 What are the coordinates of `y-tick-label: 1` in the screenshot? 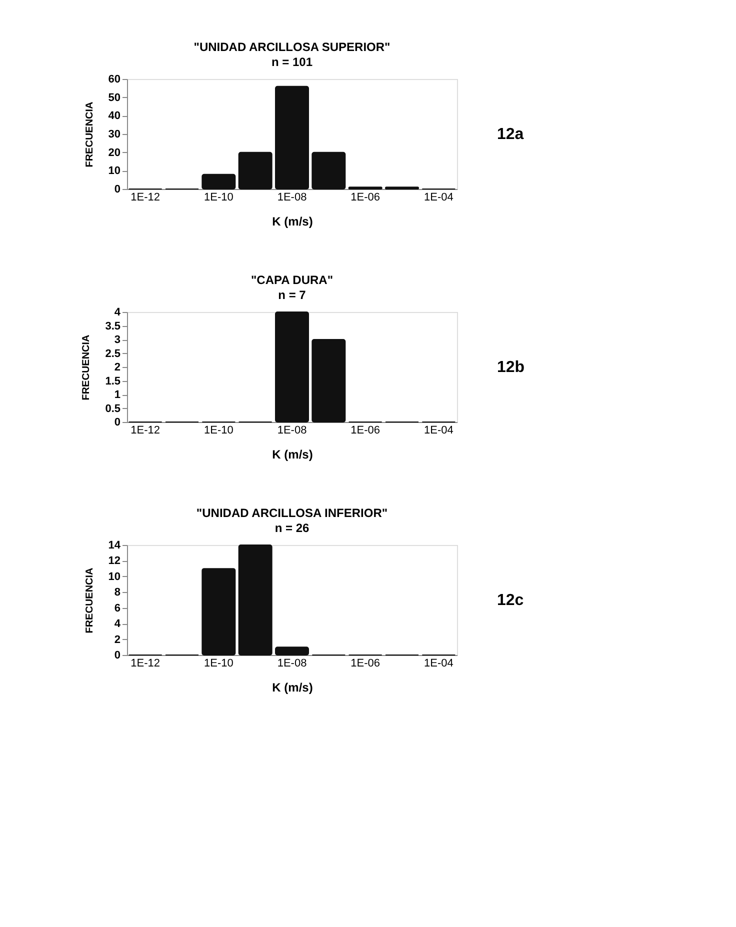 It's located at (117, 395).